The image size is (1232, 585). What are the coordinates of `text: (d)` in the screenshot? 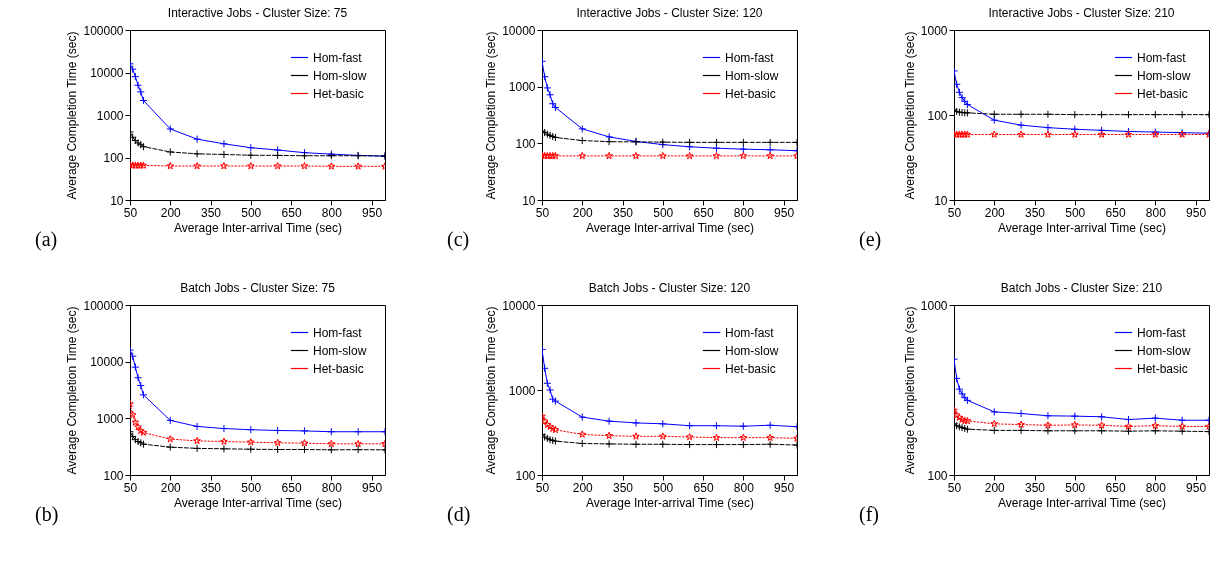 It's located at (459, 514).